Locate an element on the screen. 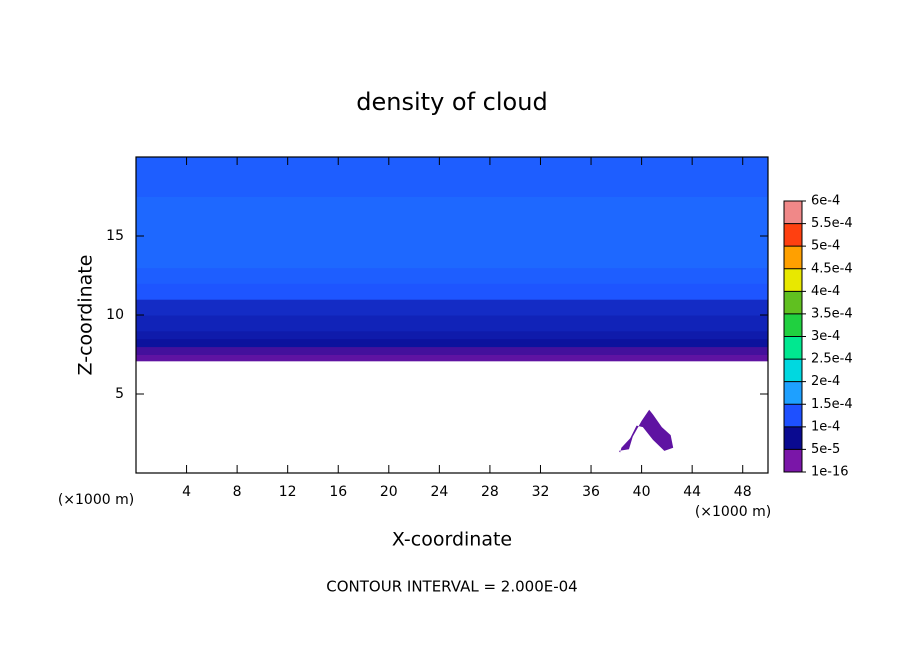 Image resolution: width=904 pixels, height=654 pixels. colorbar-label: 4.5e-4 is located at coordinates (832, 268).